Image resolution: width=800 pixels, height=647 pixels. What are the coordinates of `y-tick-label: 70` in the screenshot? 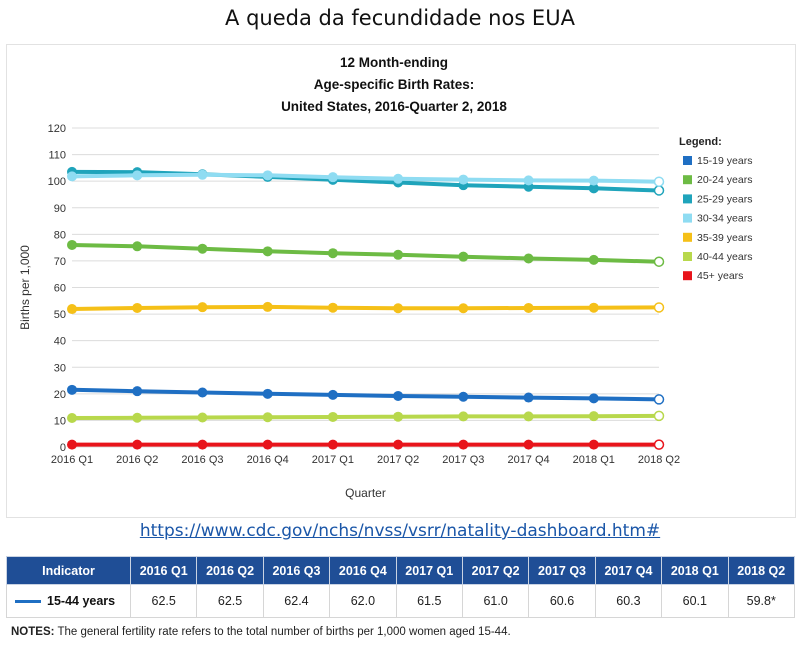 It's located at (60, 262).